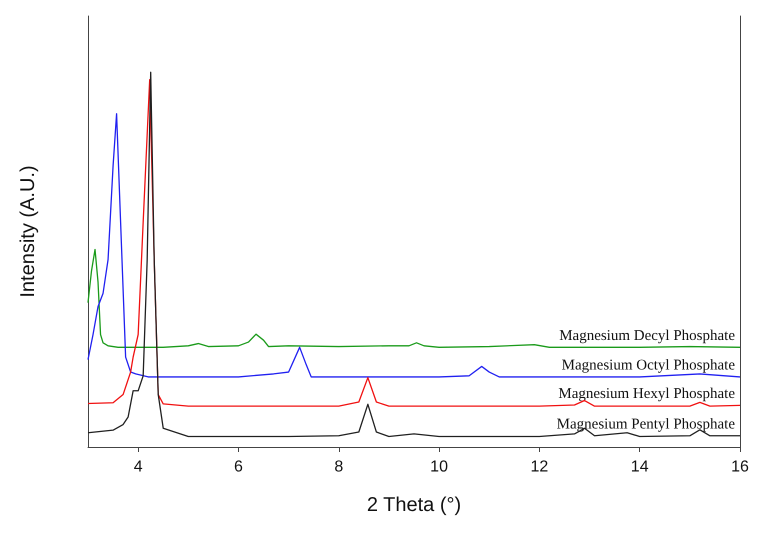  Describe the element at coordinates (439, 467) in the screenshot. I see `x-tick-label: 10` at that location.